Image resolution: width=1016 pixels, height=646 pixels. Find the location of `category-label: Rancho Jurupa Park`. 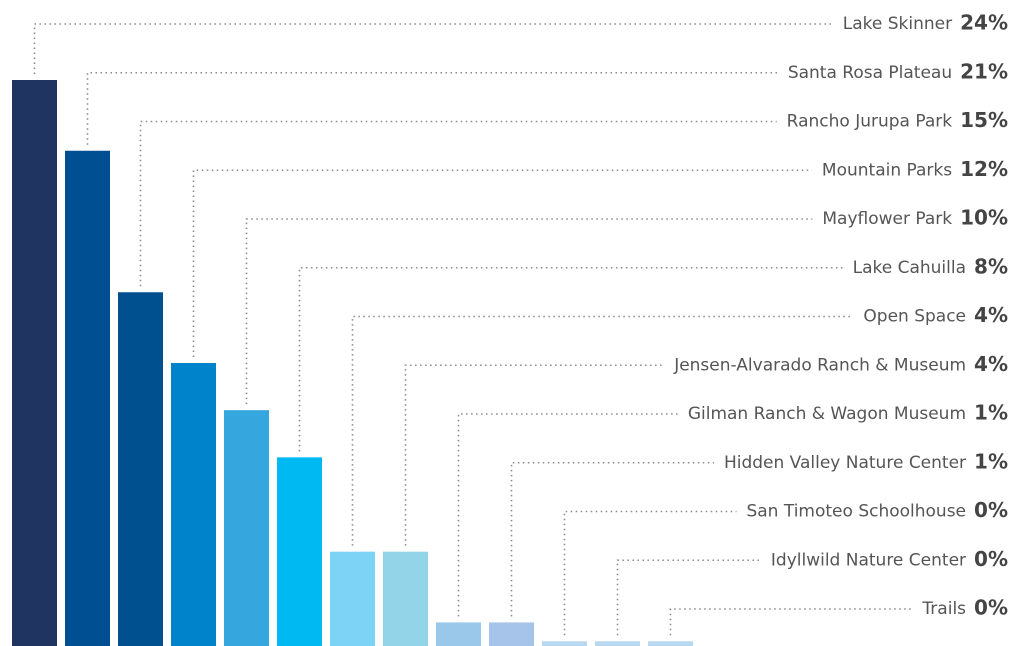

category-label: Rancho Jurupa Park is located at coordinates (870, 122).